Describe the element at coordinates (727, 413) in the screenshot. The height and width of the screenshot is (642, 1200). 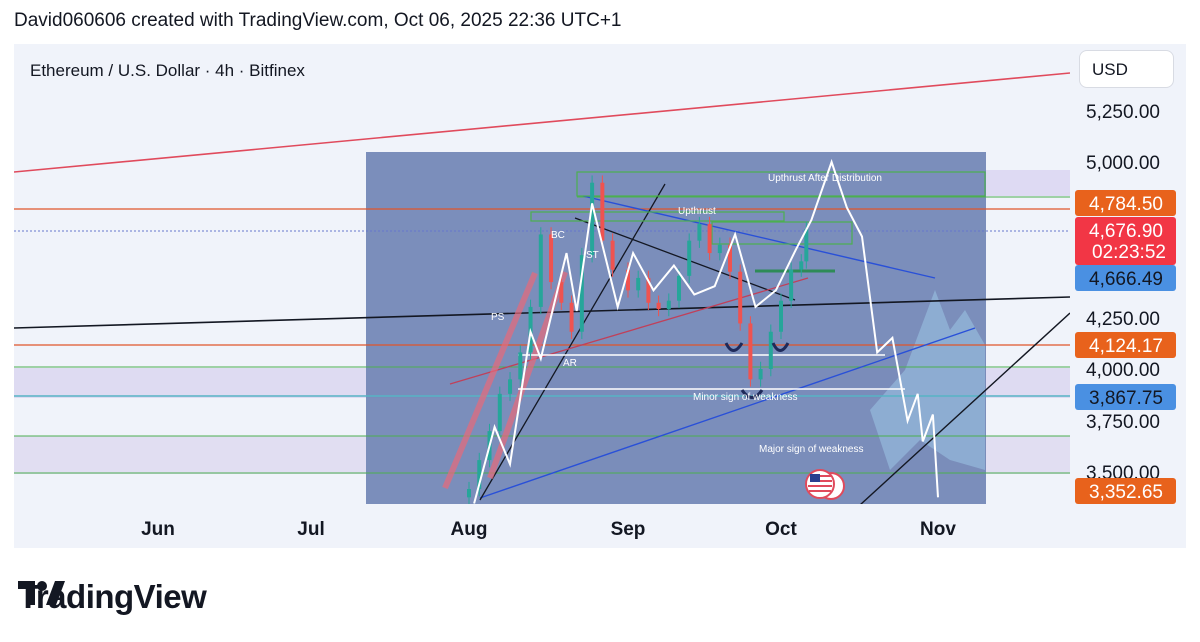
I see `blue-channel-lower` at that location.